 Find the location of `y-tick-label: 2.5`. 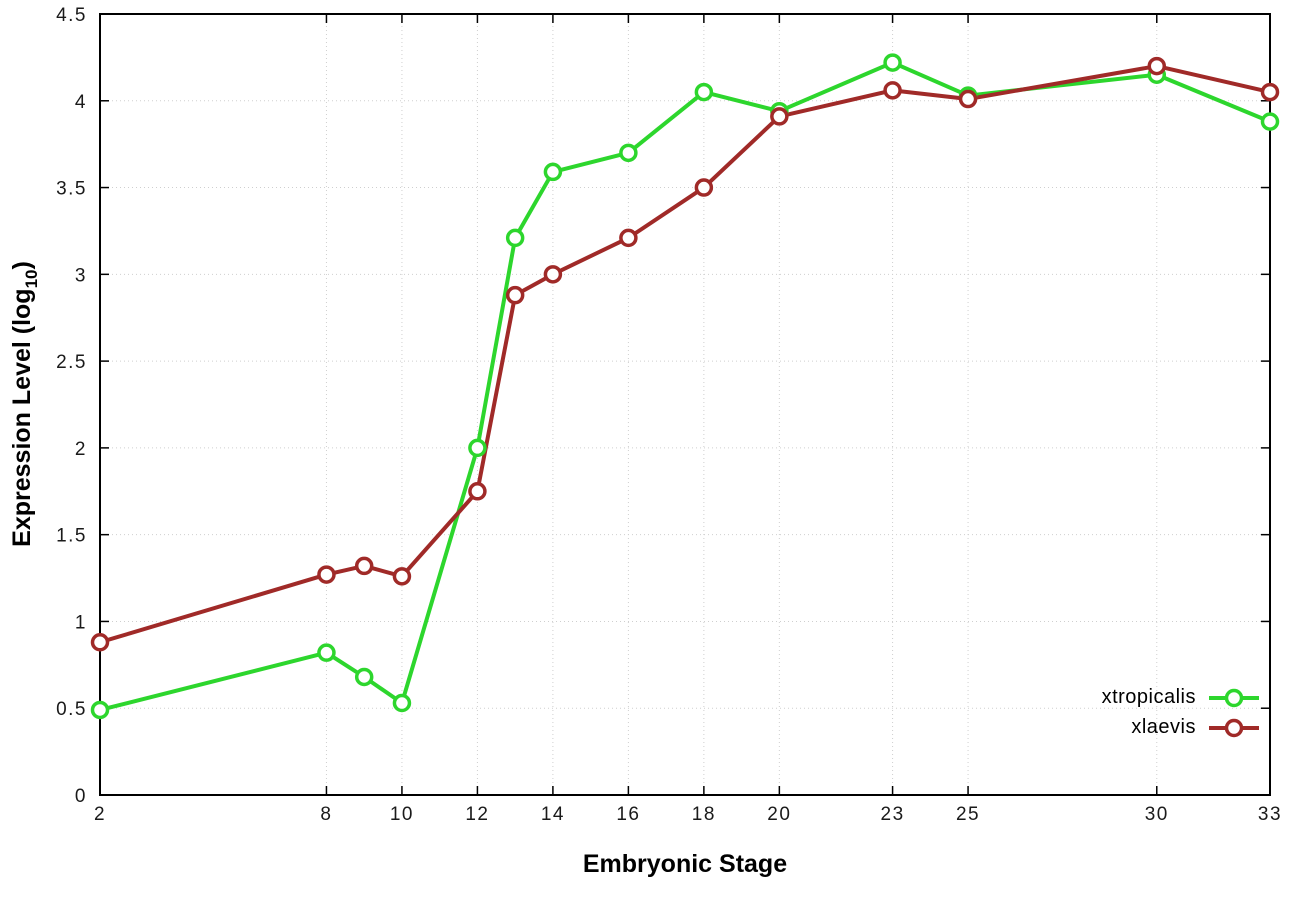

y-tick-label: 2.5 is located at coordinates (71, 362).